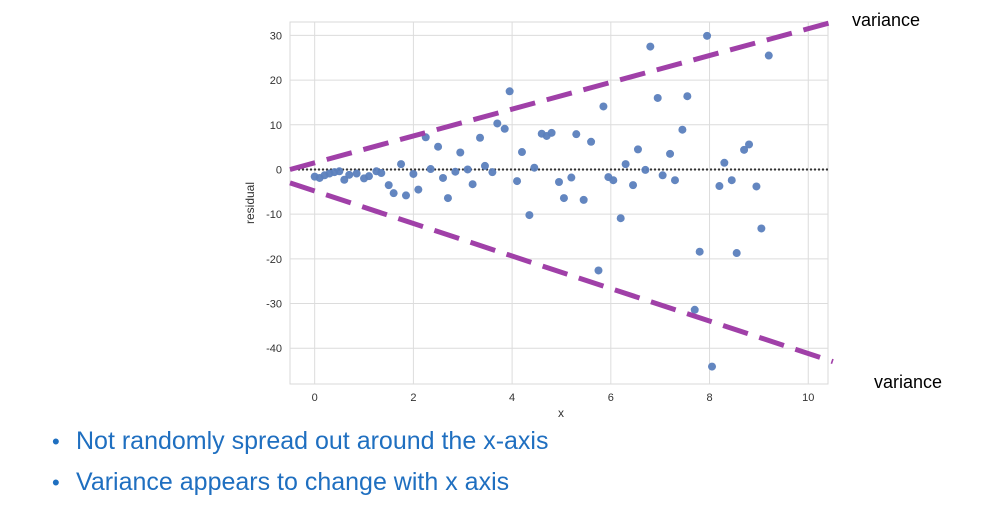  I want to click on x-tick-label: 10, so click(808, 398).